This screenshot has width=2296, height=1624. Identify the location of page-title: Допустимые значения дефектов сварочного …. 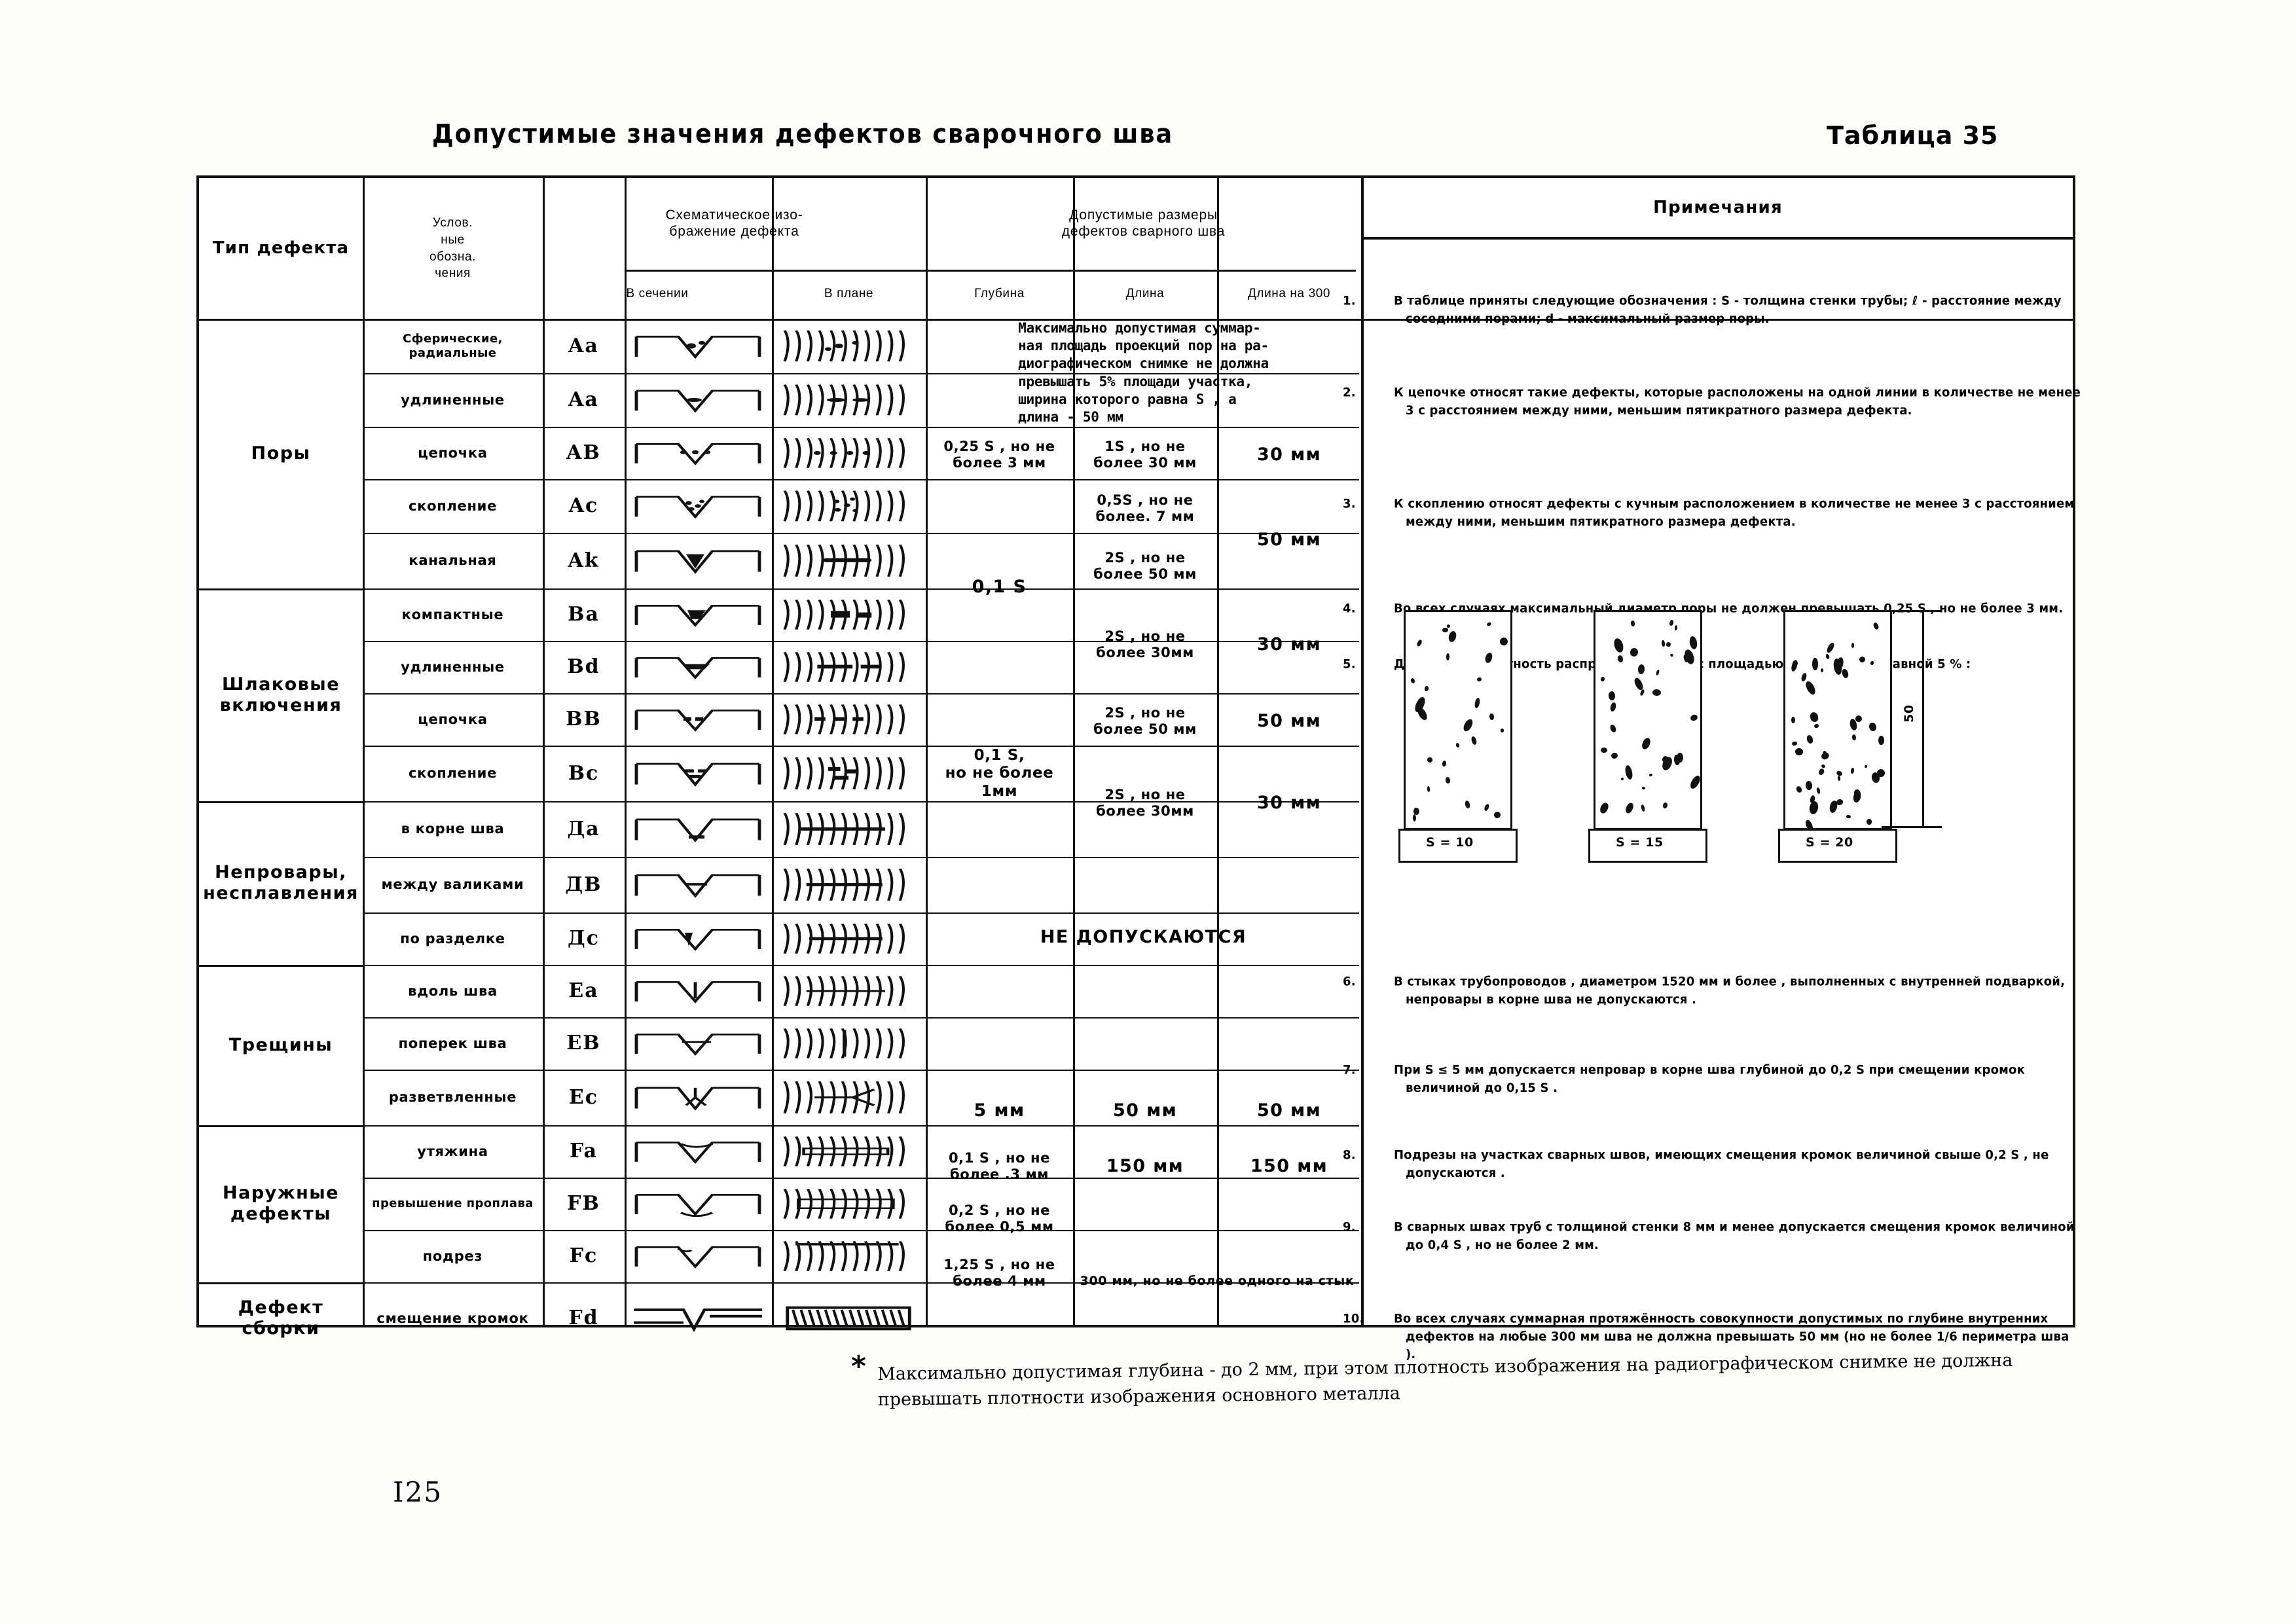
(803, 134).